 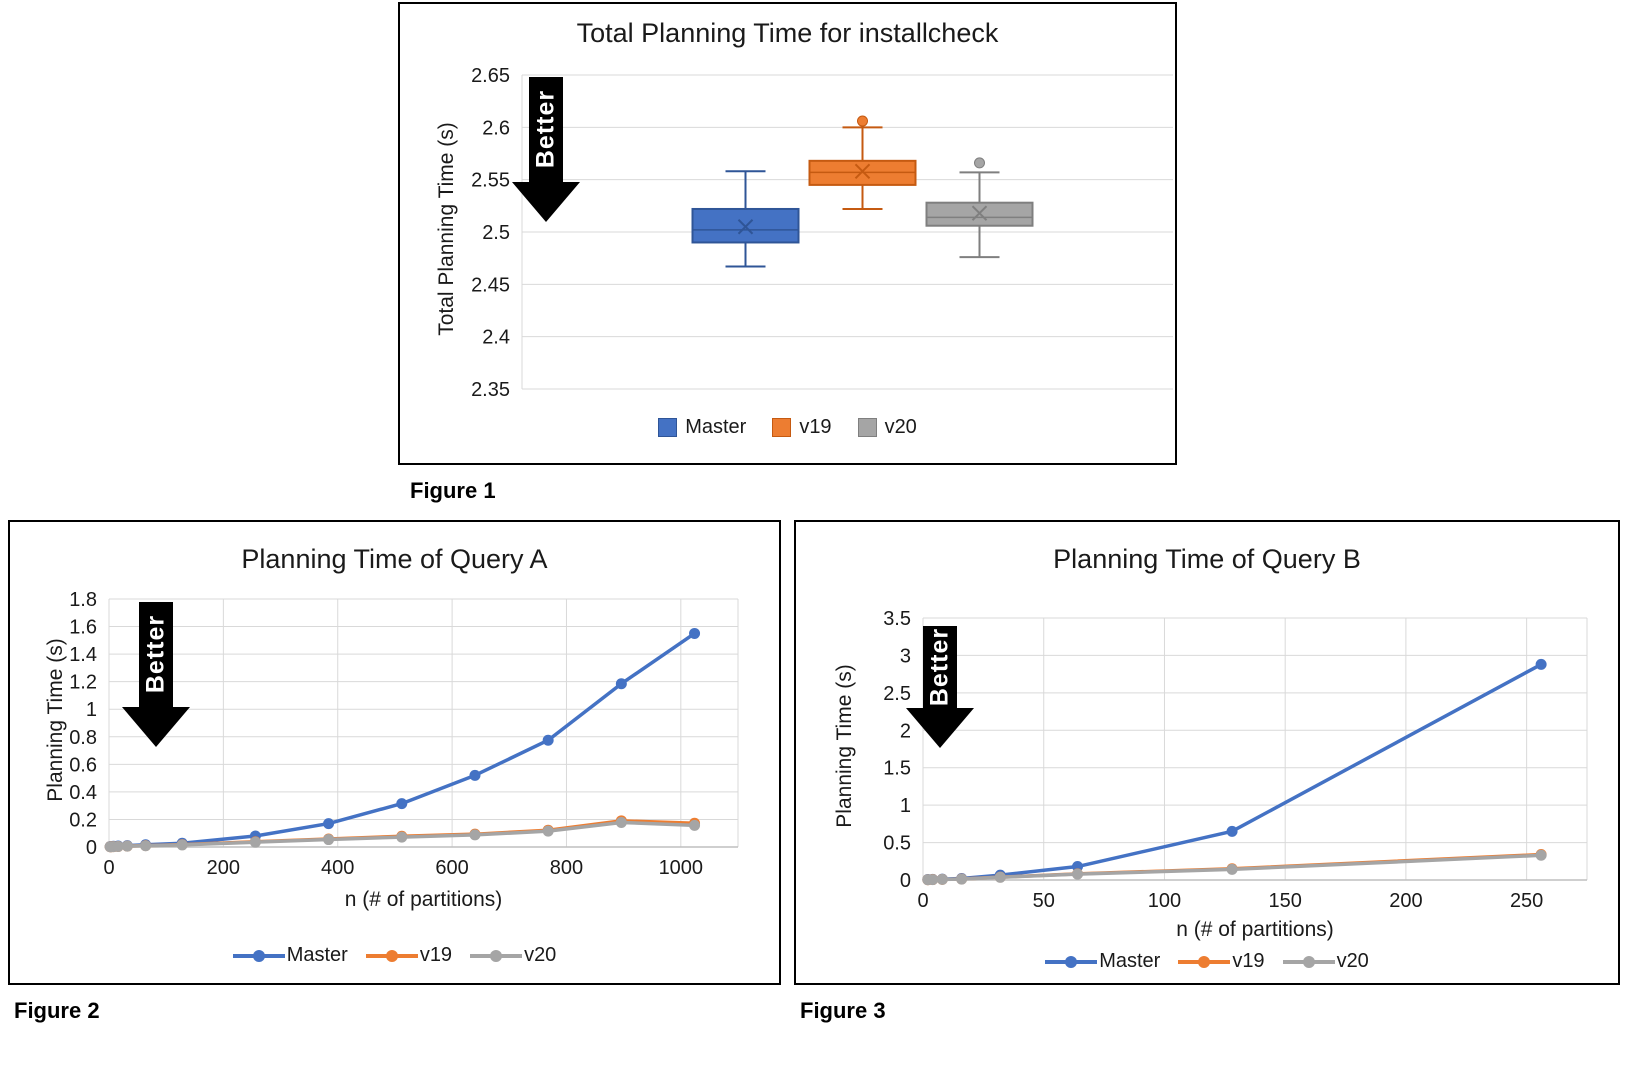 I want to click on x-tick-label: 400, so click(x=337, y=868).